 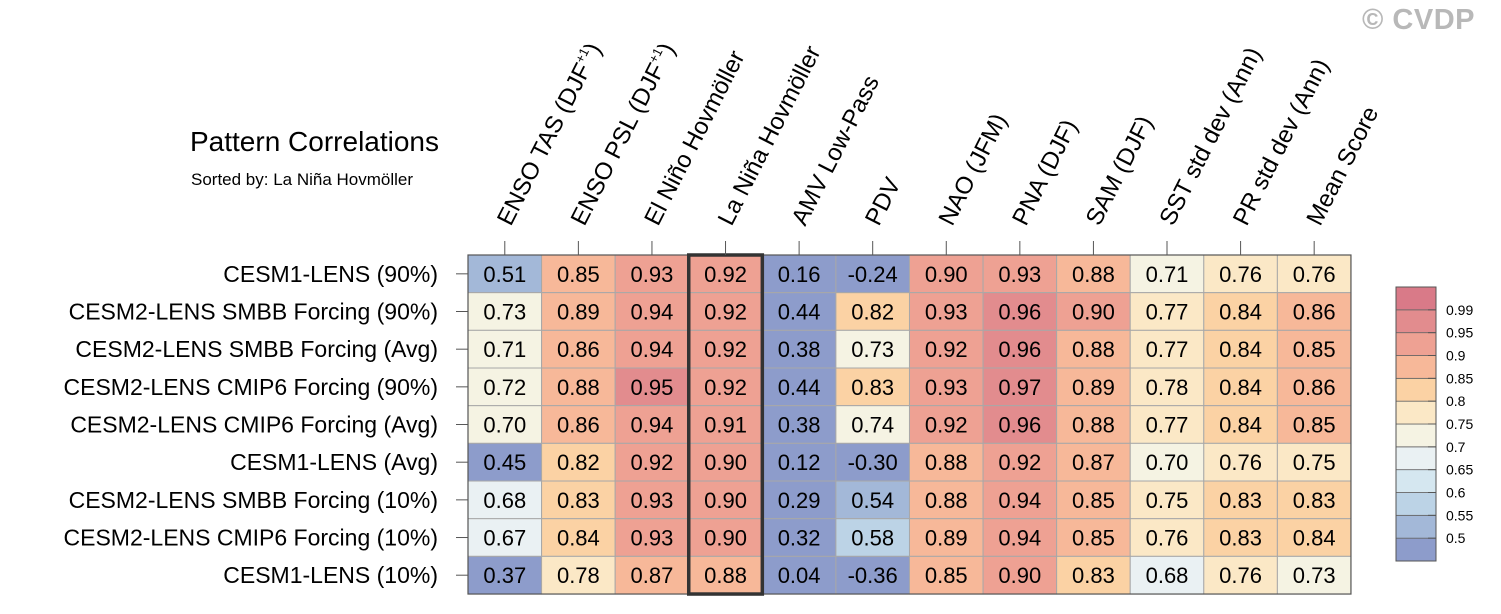 What do you see at coordinates (1167, 387) in the screenshot?
I see `cell-value-label: 0.78` at bounding box center [1167, 387].